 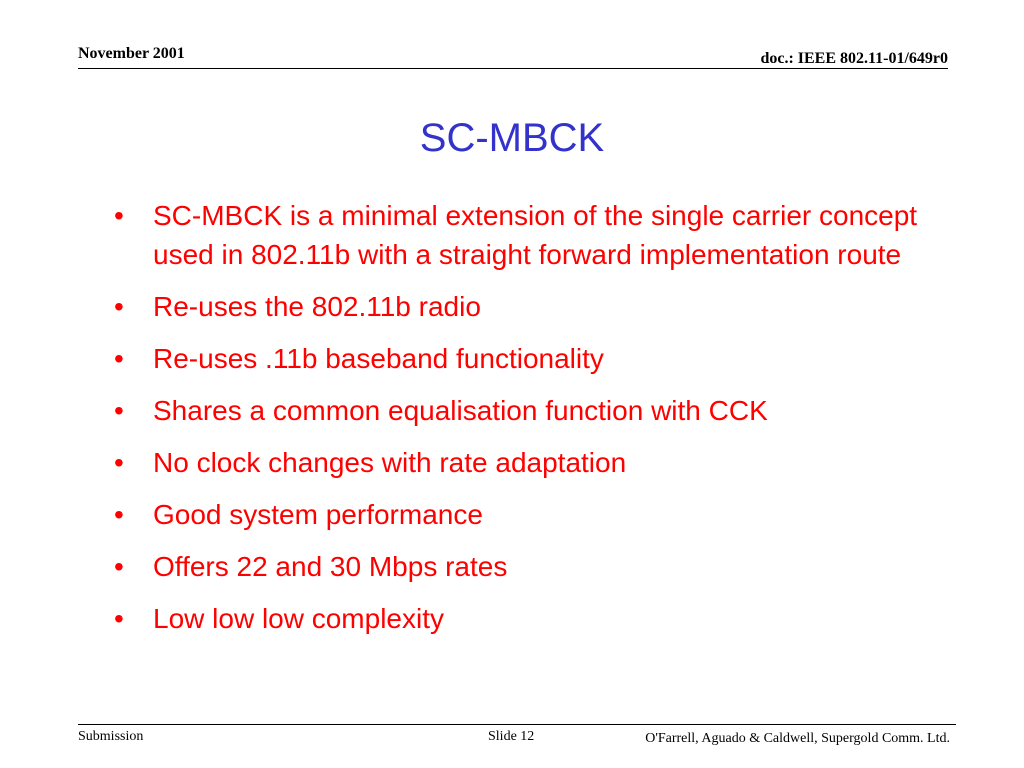 I want to click on header-date: November 2001, so click(x=131, y=53).